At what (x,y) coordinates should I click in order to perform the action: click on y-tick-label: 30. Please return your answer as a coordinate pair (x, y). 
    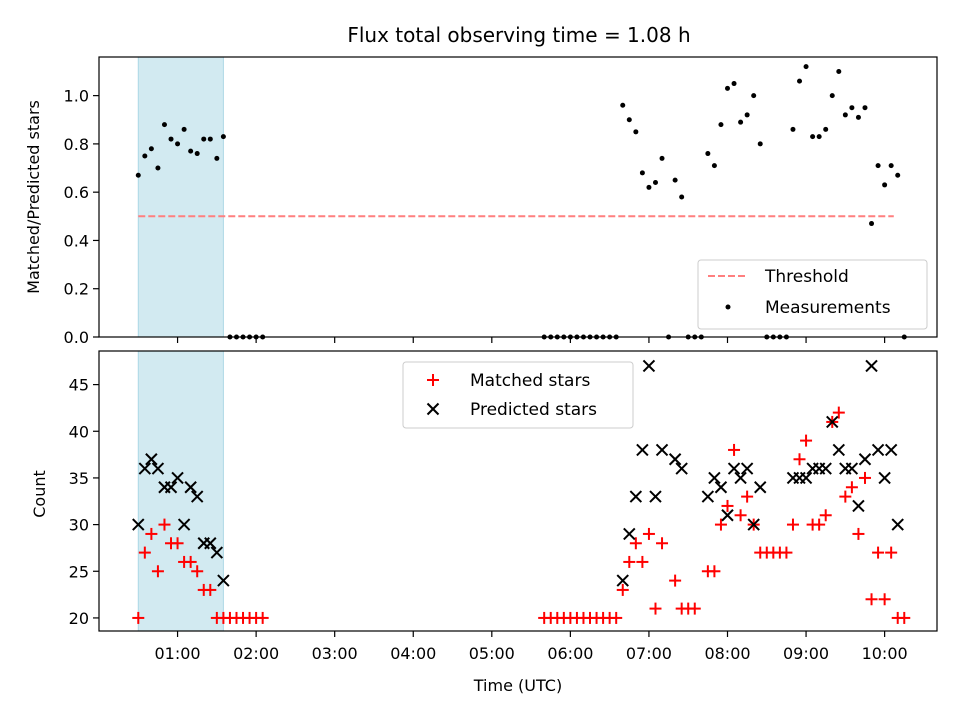
    Looking at the image, I should click on (79, 525).